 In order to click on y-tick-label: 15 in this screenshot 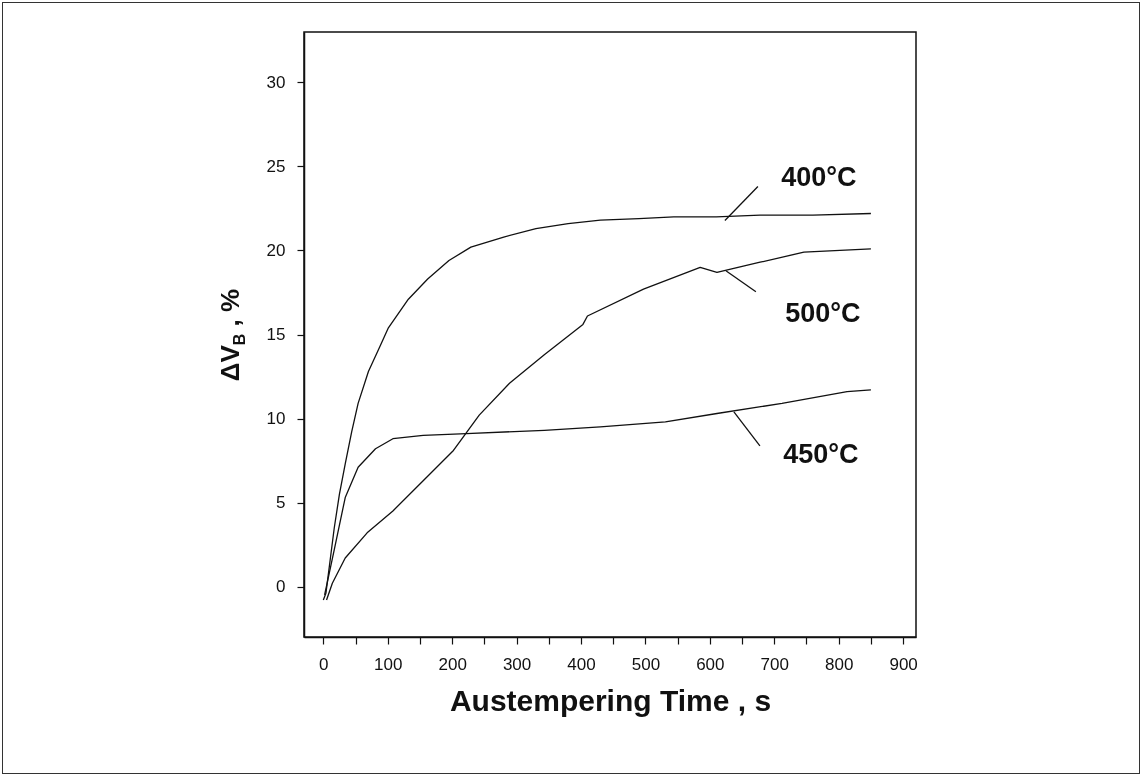, I will do `click(276, 334)`.